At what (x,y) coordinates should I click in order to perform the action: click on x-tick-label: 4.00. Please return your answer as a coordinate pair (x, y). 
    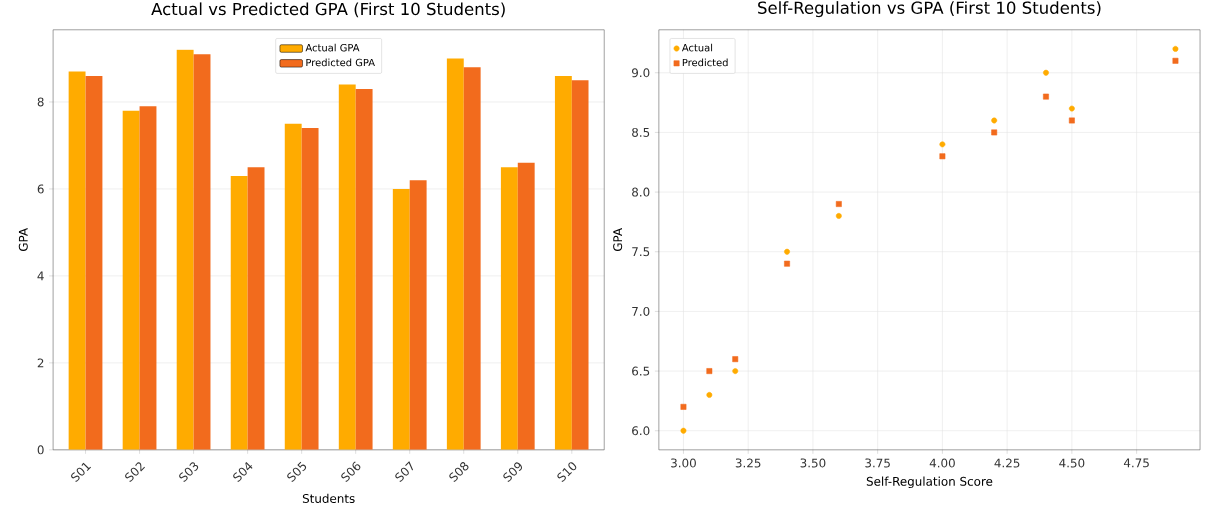
    Looking at the image, I should click on (942, 463).